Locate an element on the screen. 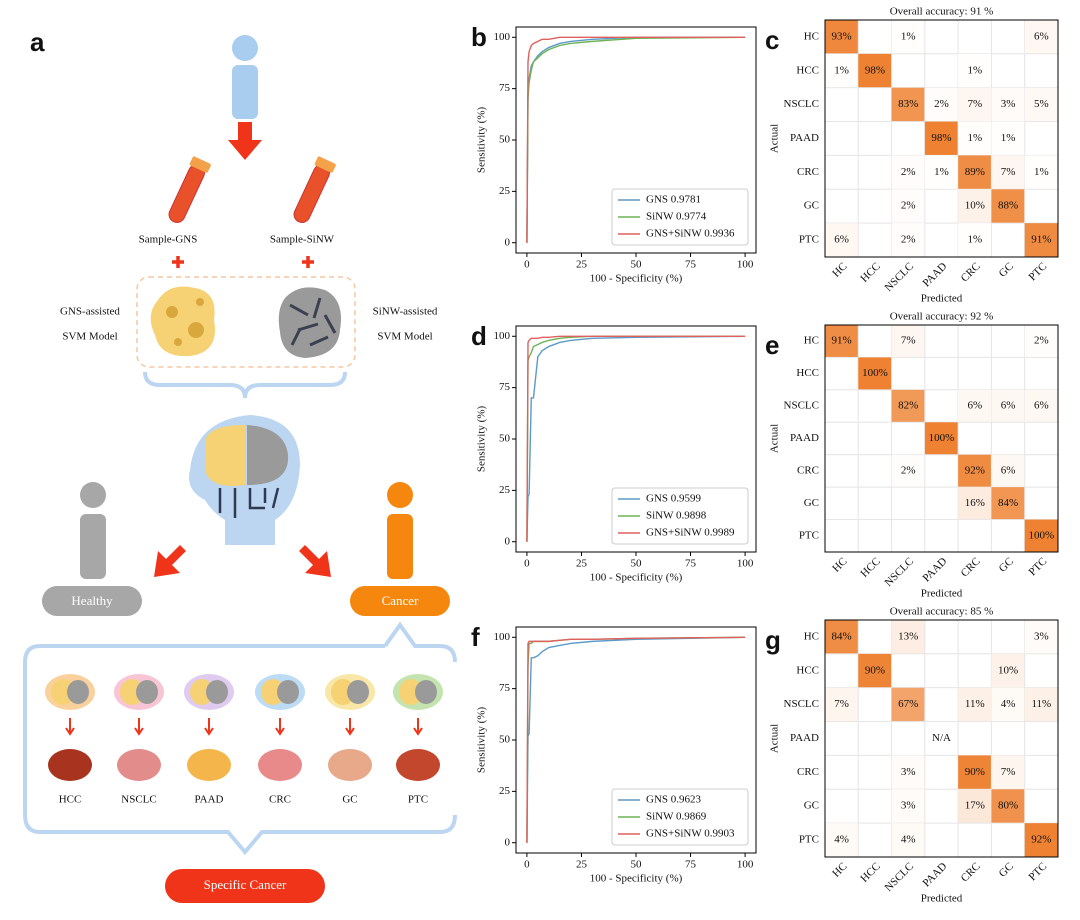 Image resolution: width=1080 pixels, height=920 pixels. cell-label: 10% is located at coordinates (1008, 670).